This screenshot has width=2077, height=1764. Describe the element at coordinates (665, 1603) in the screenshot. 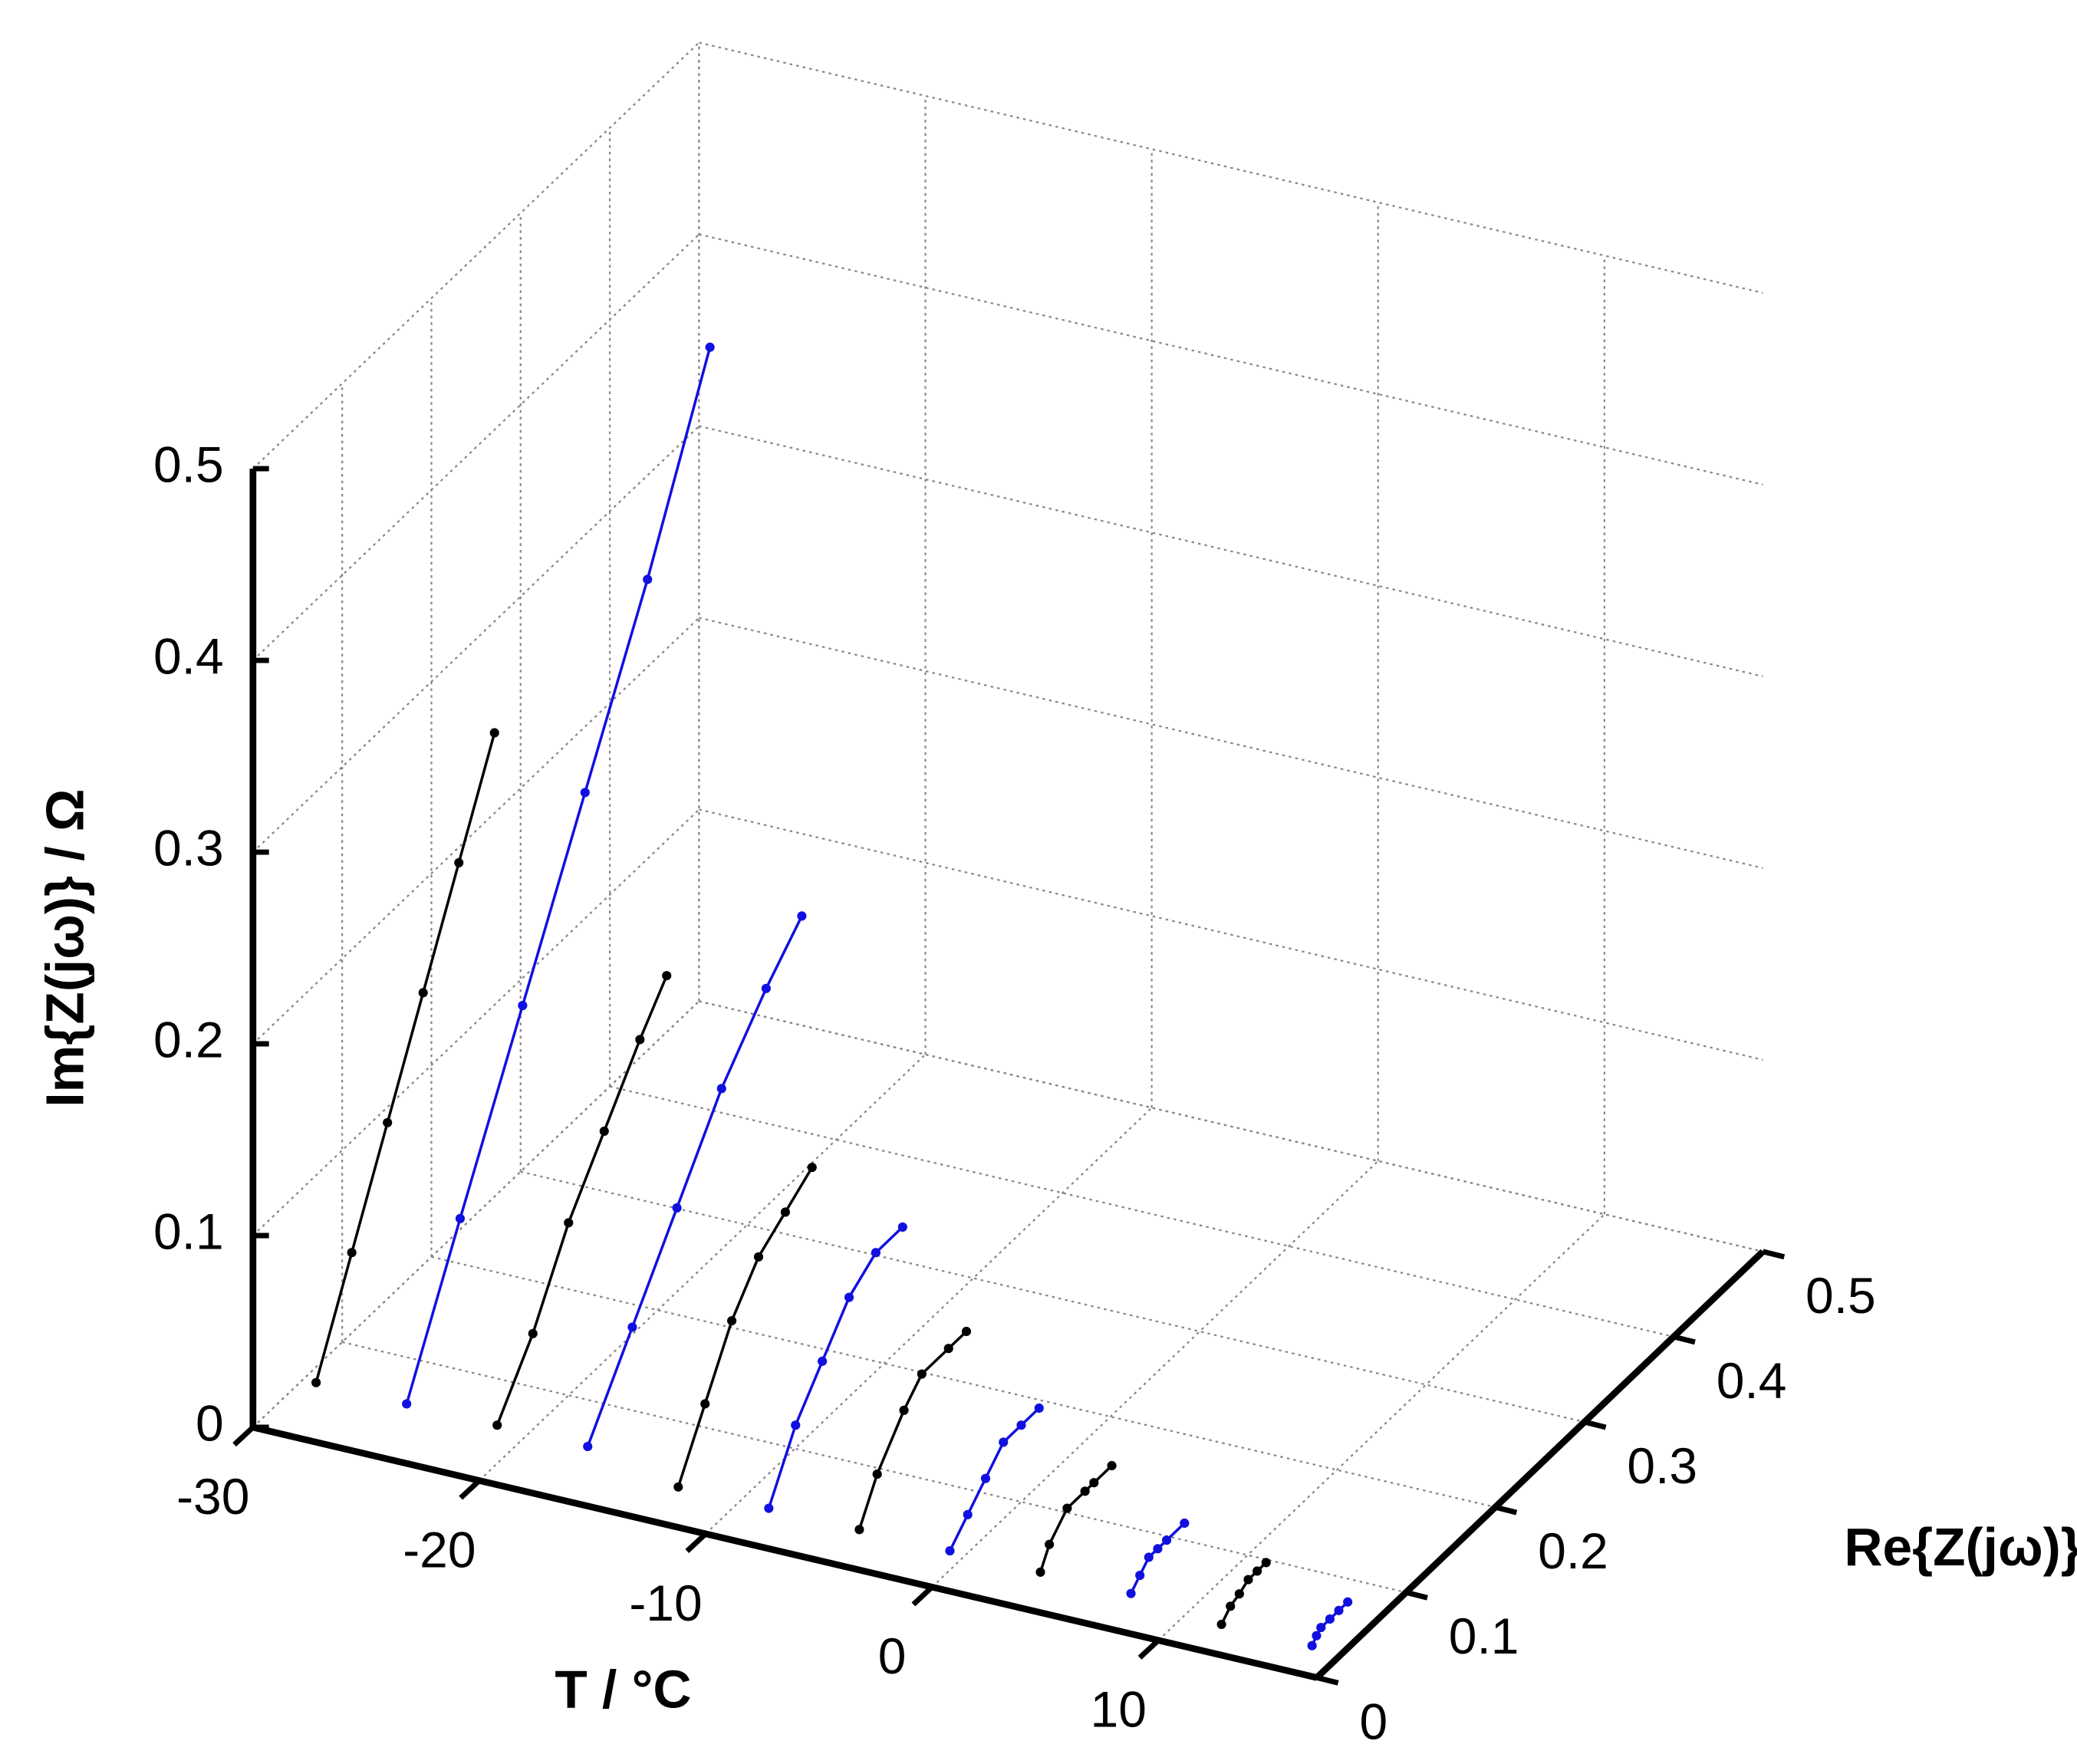

I see `x-tick-label: -10` at that location.